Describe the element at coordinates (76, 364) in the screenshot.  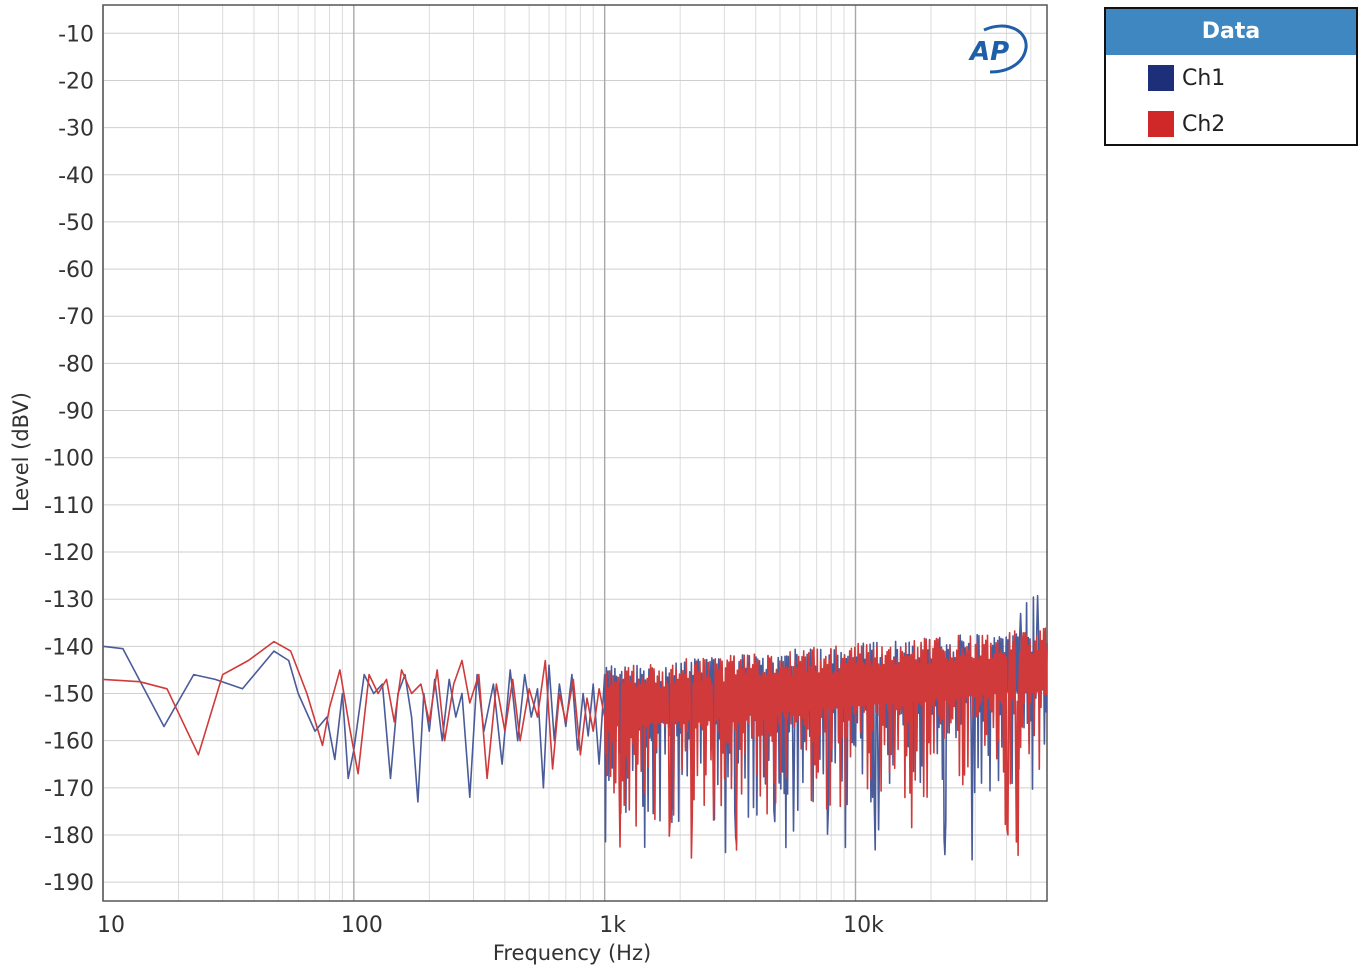
I see `y-tick-label: -80` at that location.